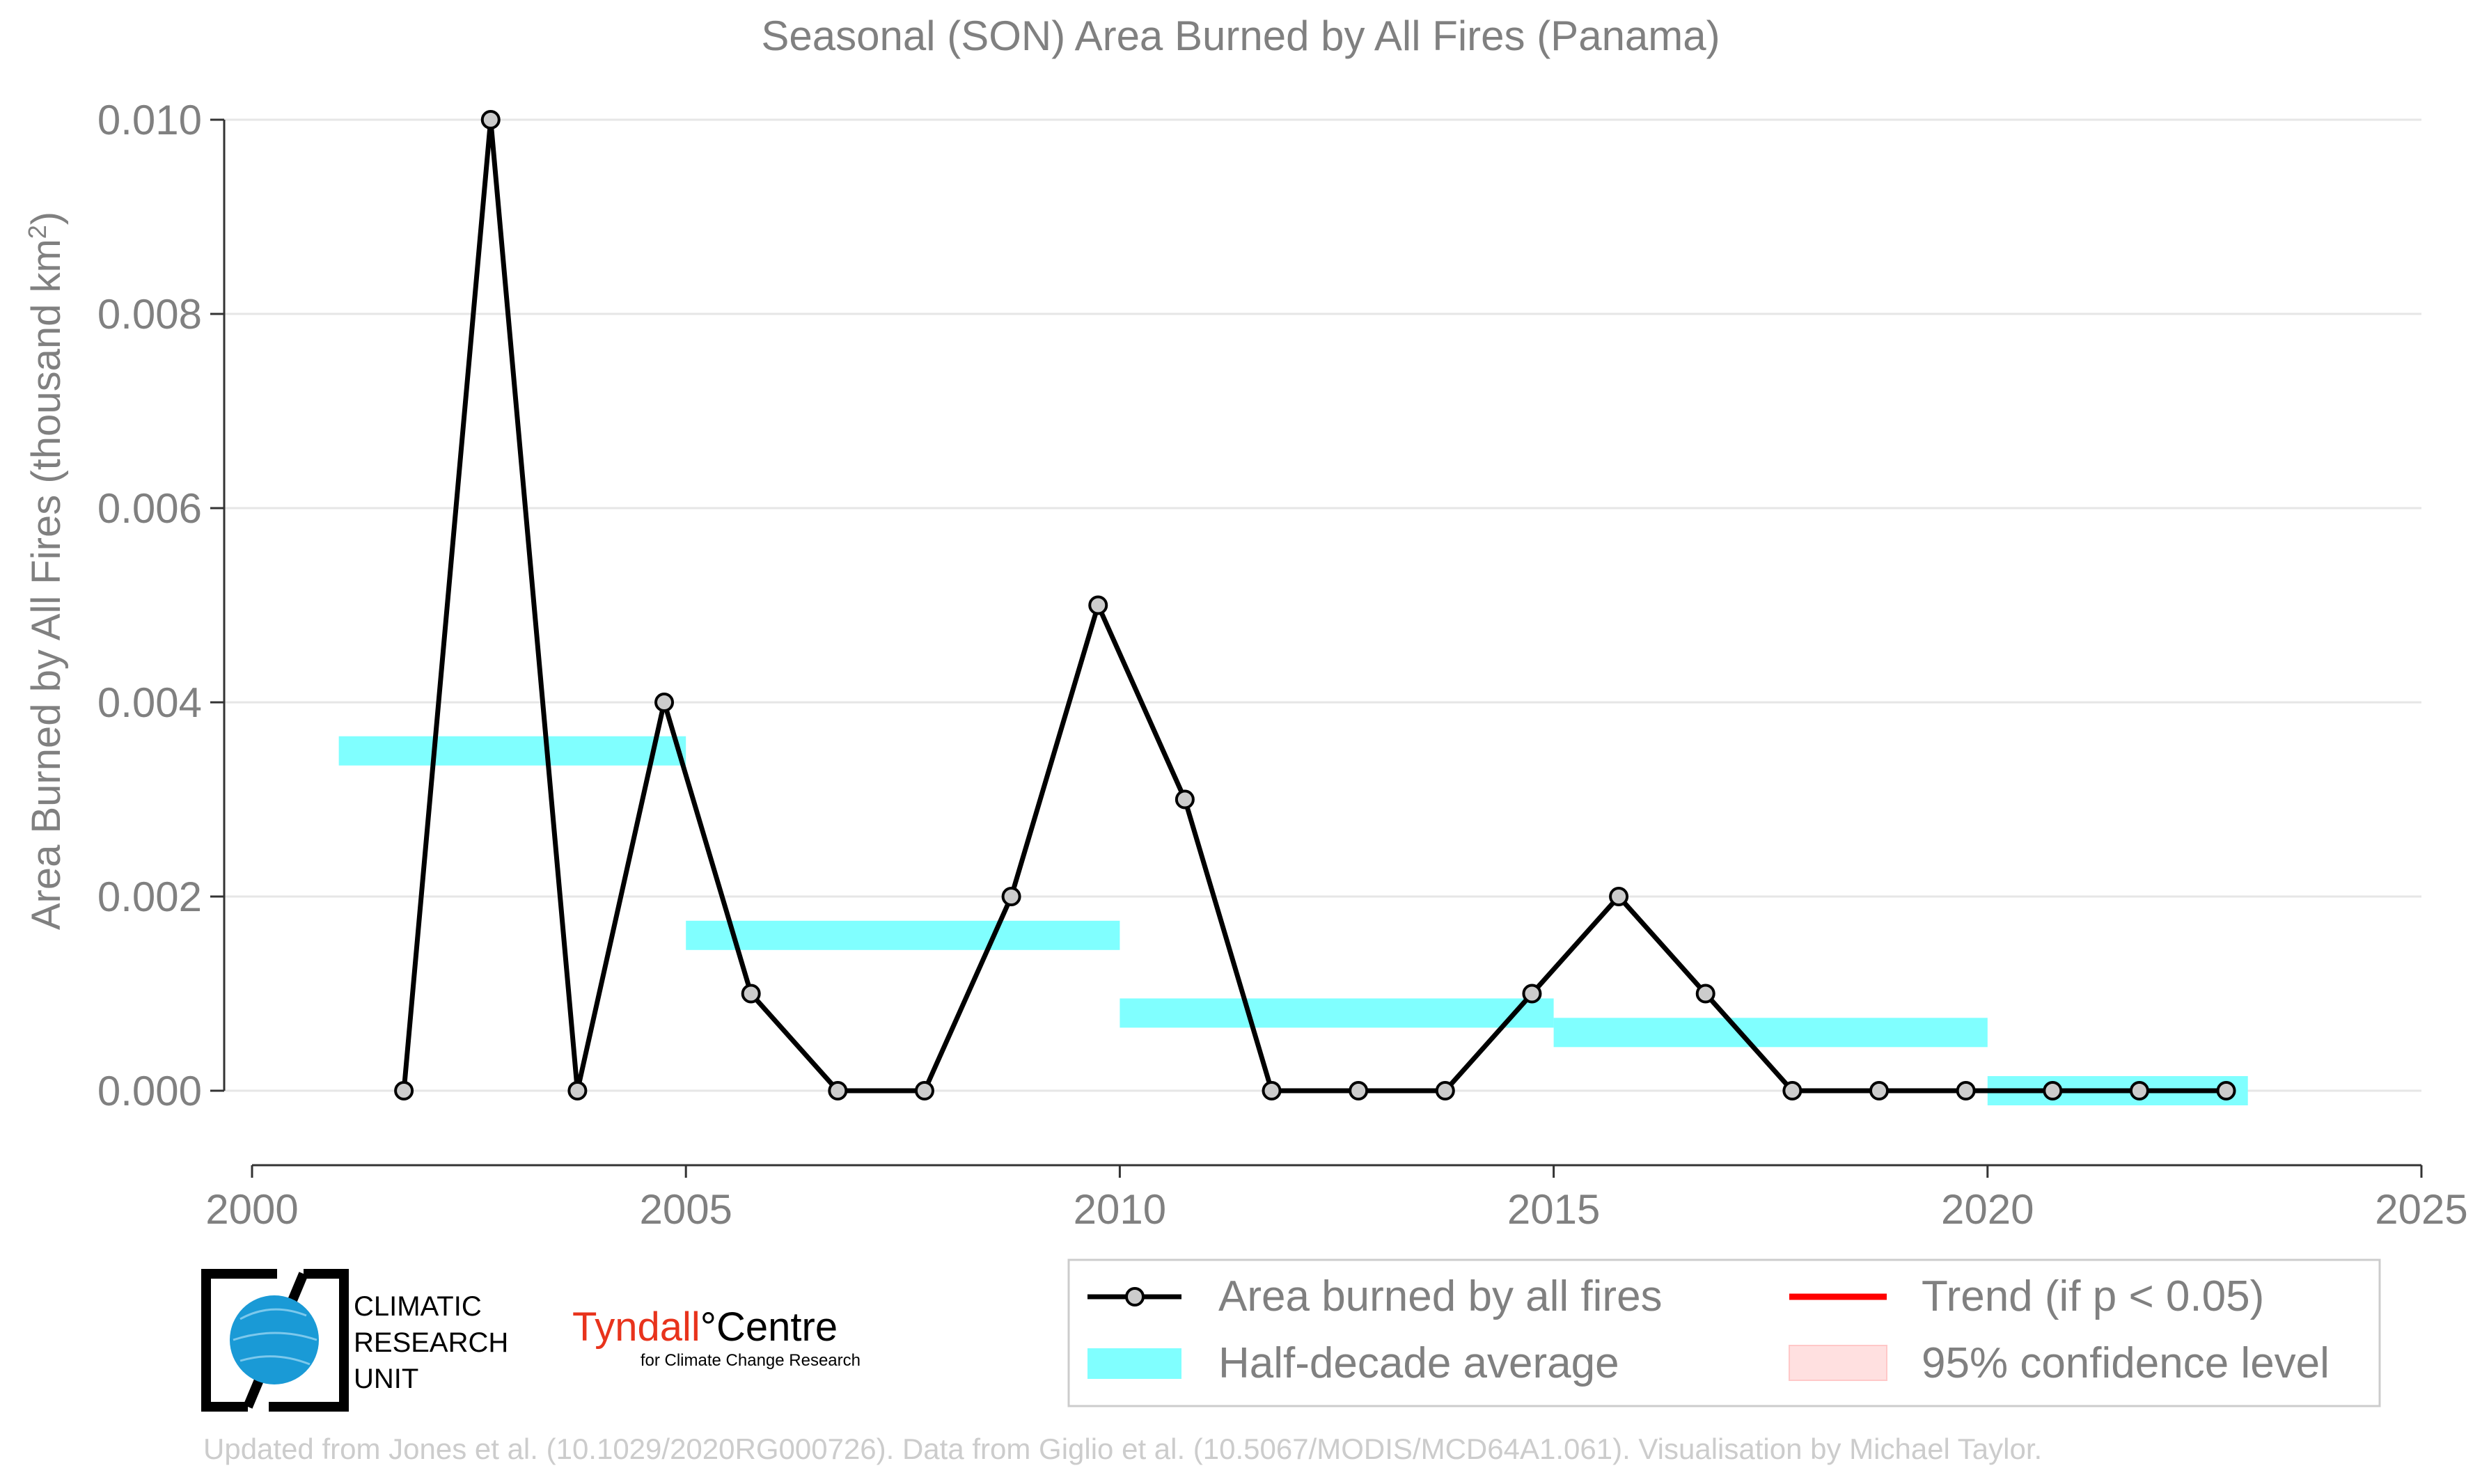 Image resolution: width=2482 pixels, height=1484 pixels. Describe the element at coordinates (2126, 1363) in the screenshot. I see `legend-label-ci: 95% confidence level` at that location.